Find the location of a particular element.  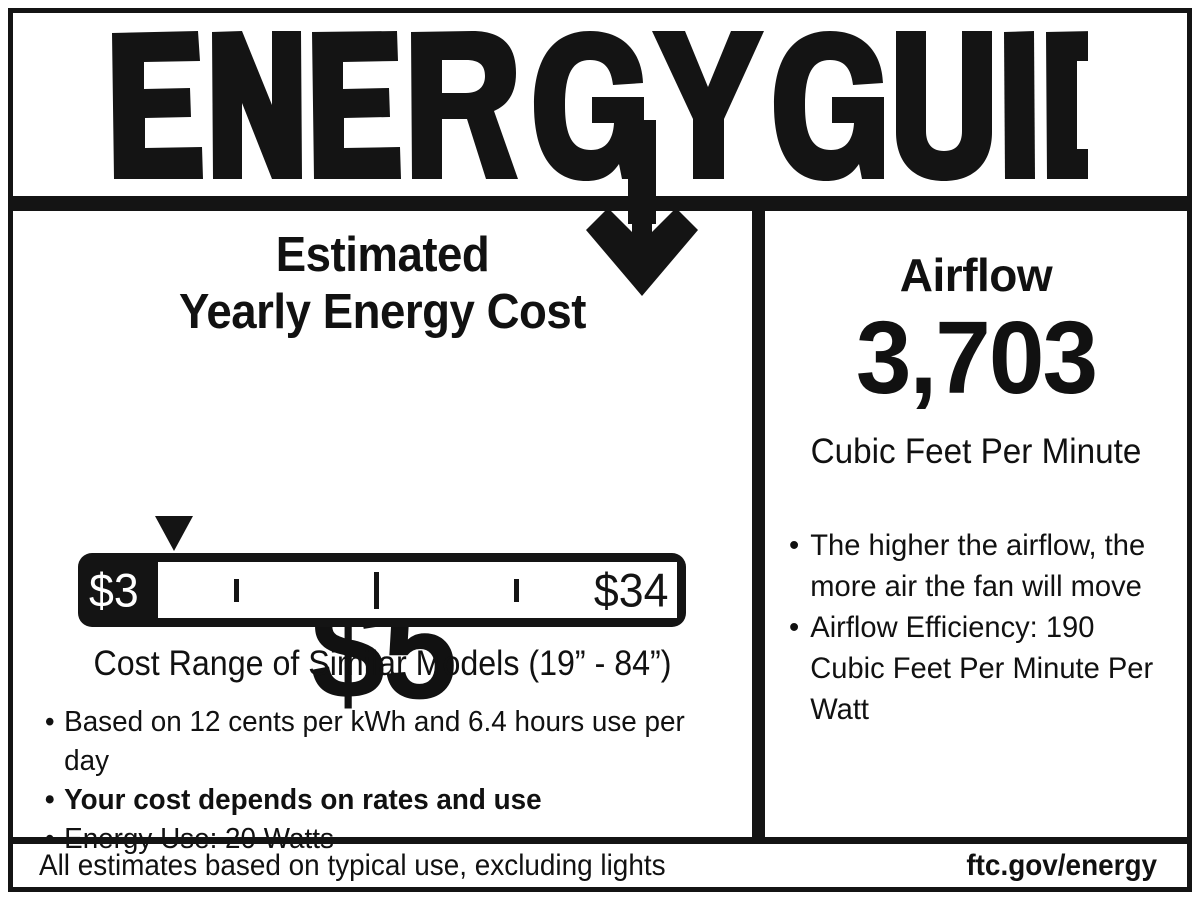

triangle-pointer-icon is located at coordinates (174, 533).